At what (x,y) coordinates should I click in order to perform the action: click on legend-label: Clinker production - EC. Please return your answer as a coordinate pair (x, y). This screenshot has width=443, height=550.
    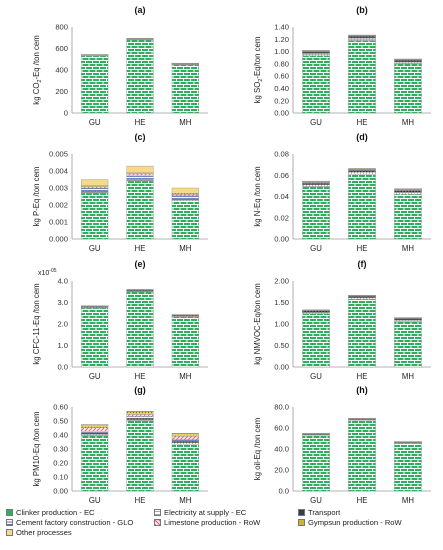
    Looking at the image, I should click on (55, 512).